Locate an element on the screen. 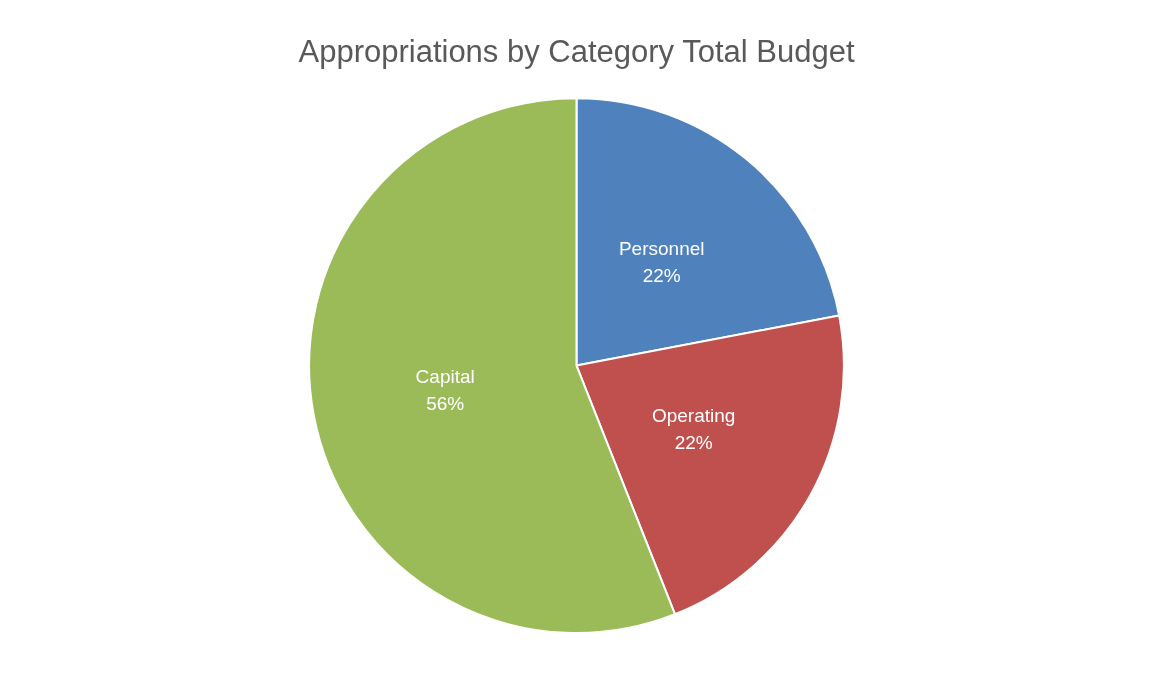 This screenshot has width=1153, height=674. slice-label: Personnel is located at coordinates (661, 248).